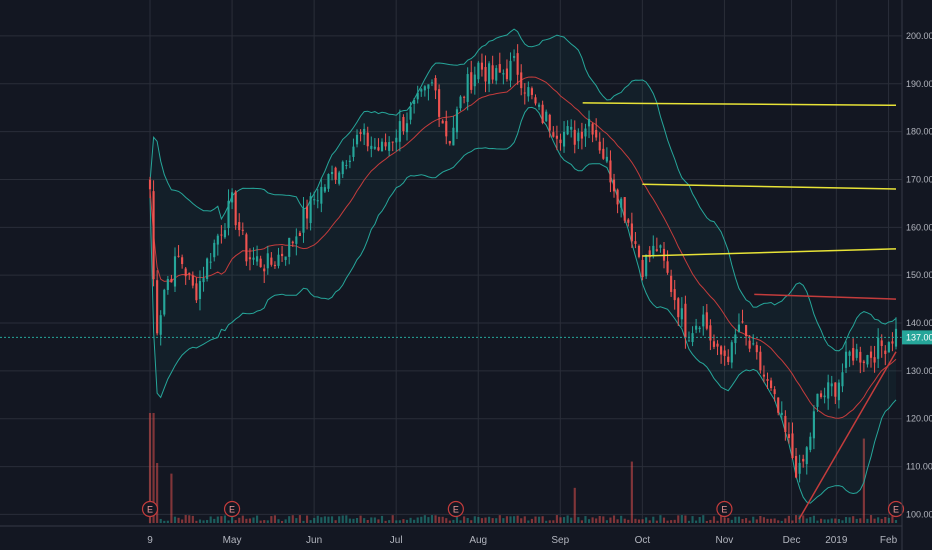 The image size is (932, 550). I want to click on earnings-marker, so click(455, 509).